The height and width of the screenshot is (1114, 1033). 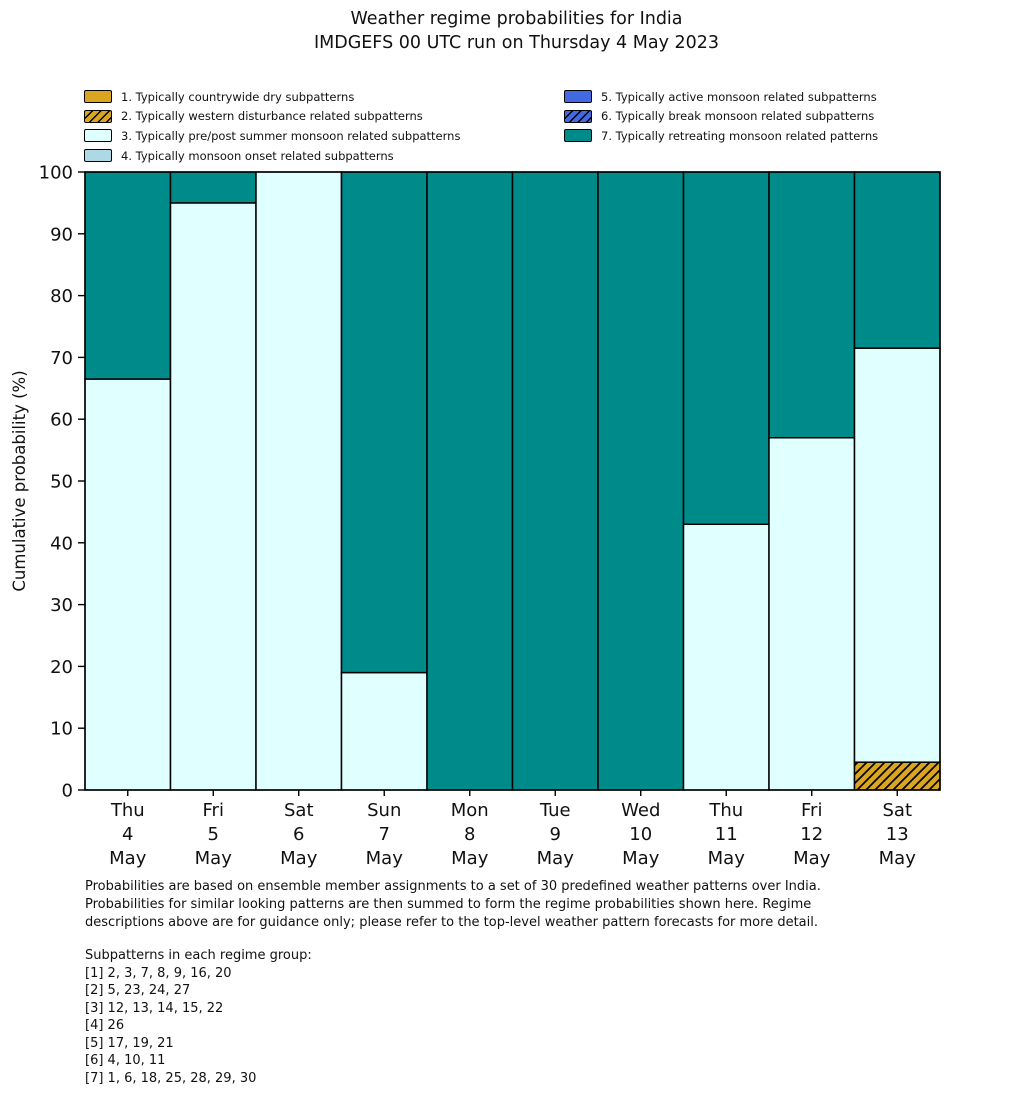 What do you see at coordinates (61, 420) in the screenshot?
I see `y-tick-label: 60` at bounding box center [61, 420].